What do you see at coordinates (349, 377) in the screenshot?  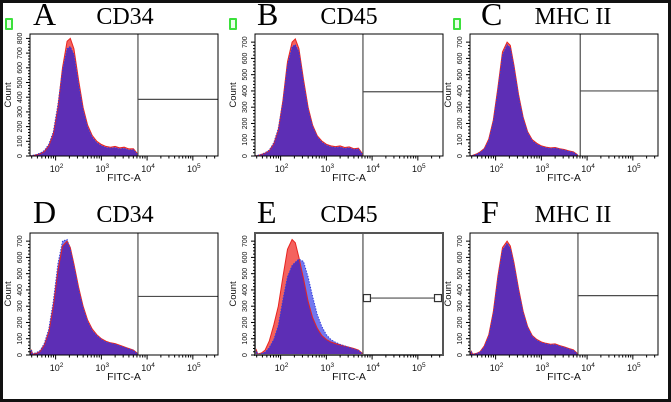 I see `svg-text: FITC-A` at bounding box center [349, 377].